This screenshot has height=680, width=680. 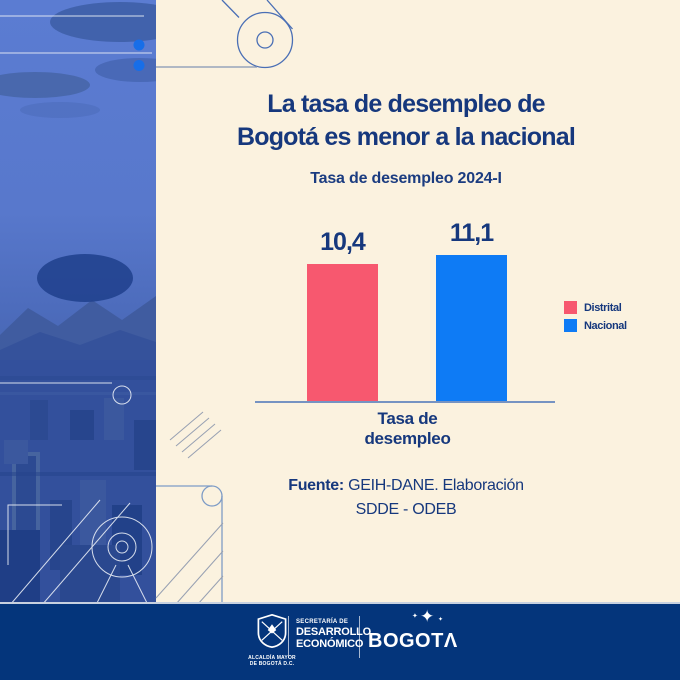 What do you see at coordinates (413, 641) in the screenshot?
I see `bogota-wordmark: BOGOTΛ` at bounding box center [413, 641].